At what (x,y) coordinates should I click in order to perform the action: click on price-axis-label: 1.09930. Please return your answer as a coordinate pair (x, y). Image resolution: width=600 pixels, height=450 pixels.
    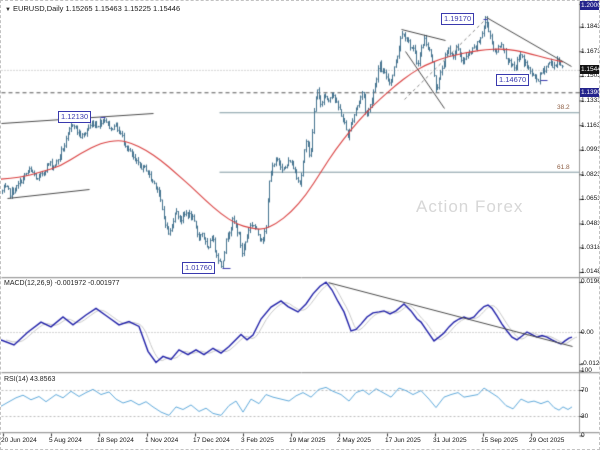
    Looking at the image, I should click on (590, 150).